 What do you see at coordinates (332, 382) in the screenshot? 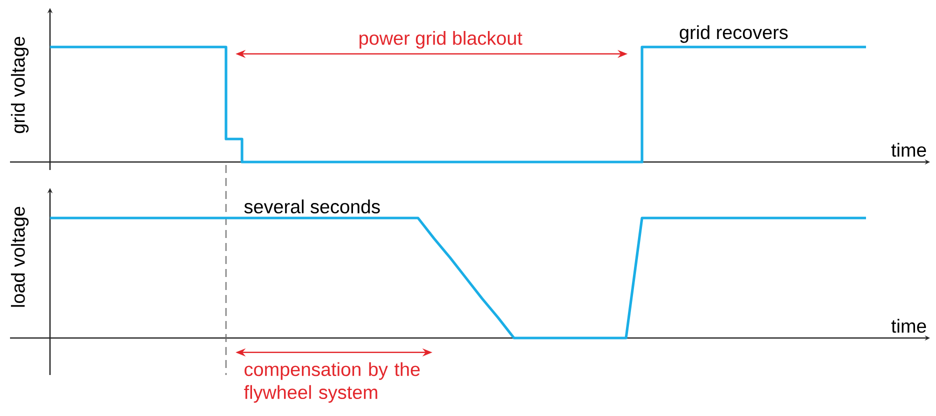
I see `text: compensation by the flywheel system` at bounding box center [332, 382].